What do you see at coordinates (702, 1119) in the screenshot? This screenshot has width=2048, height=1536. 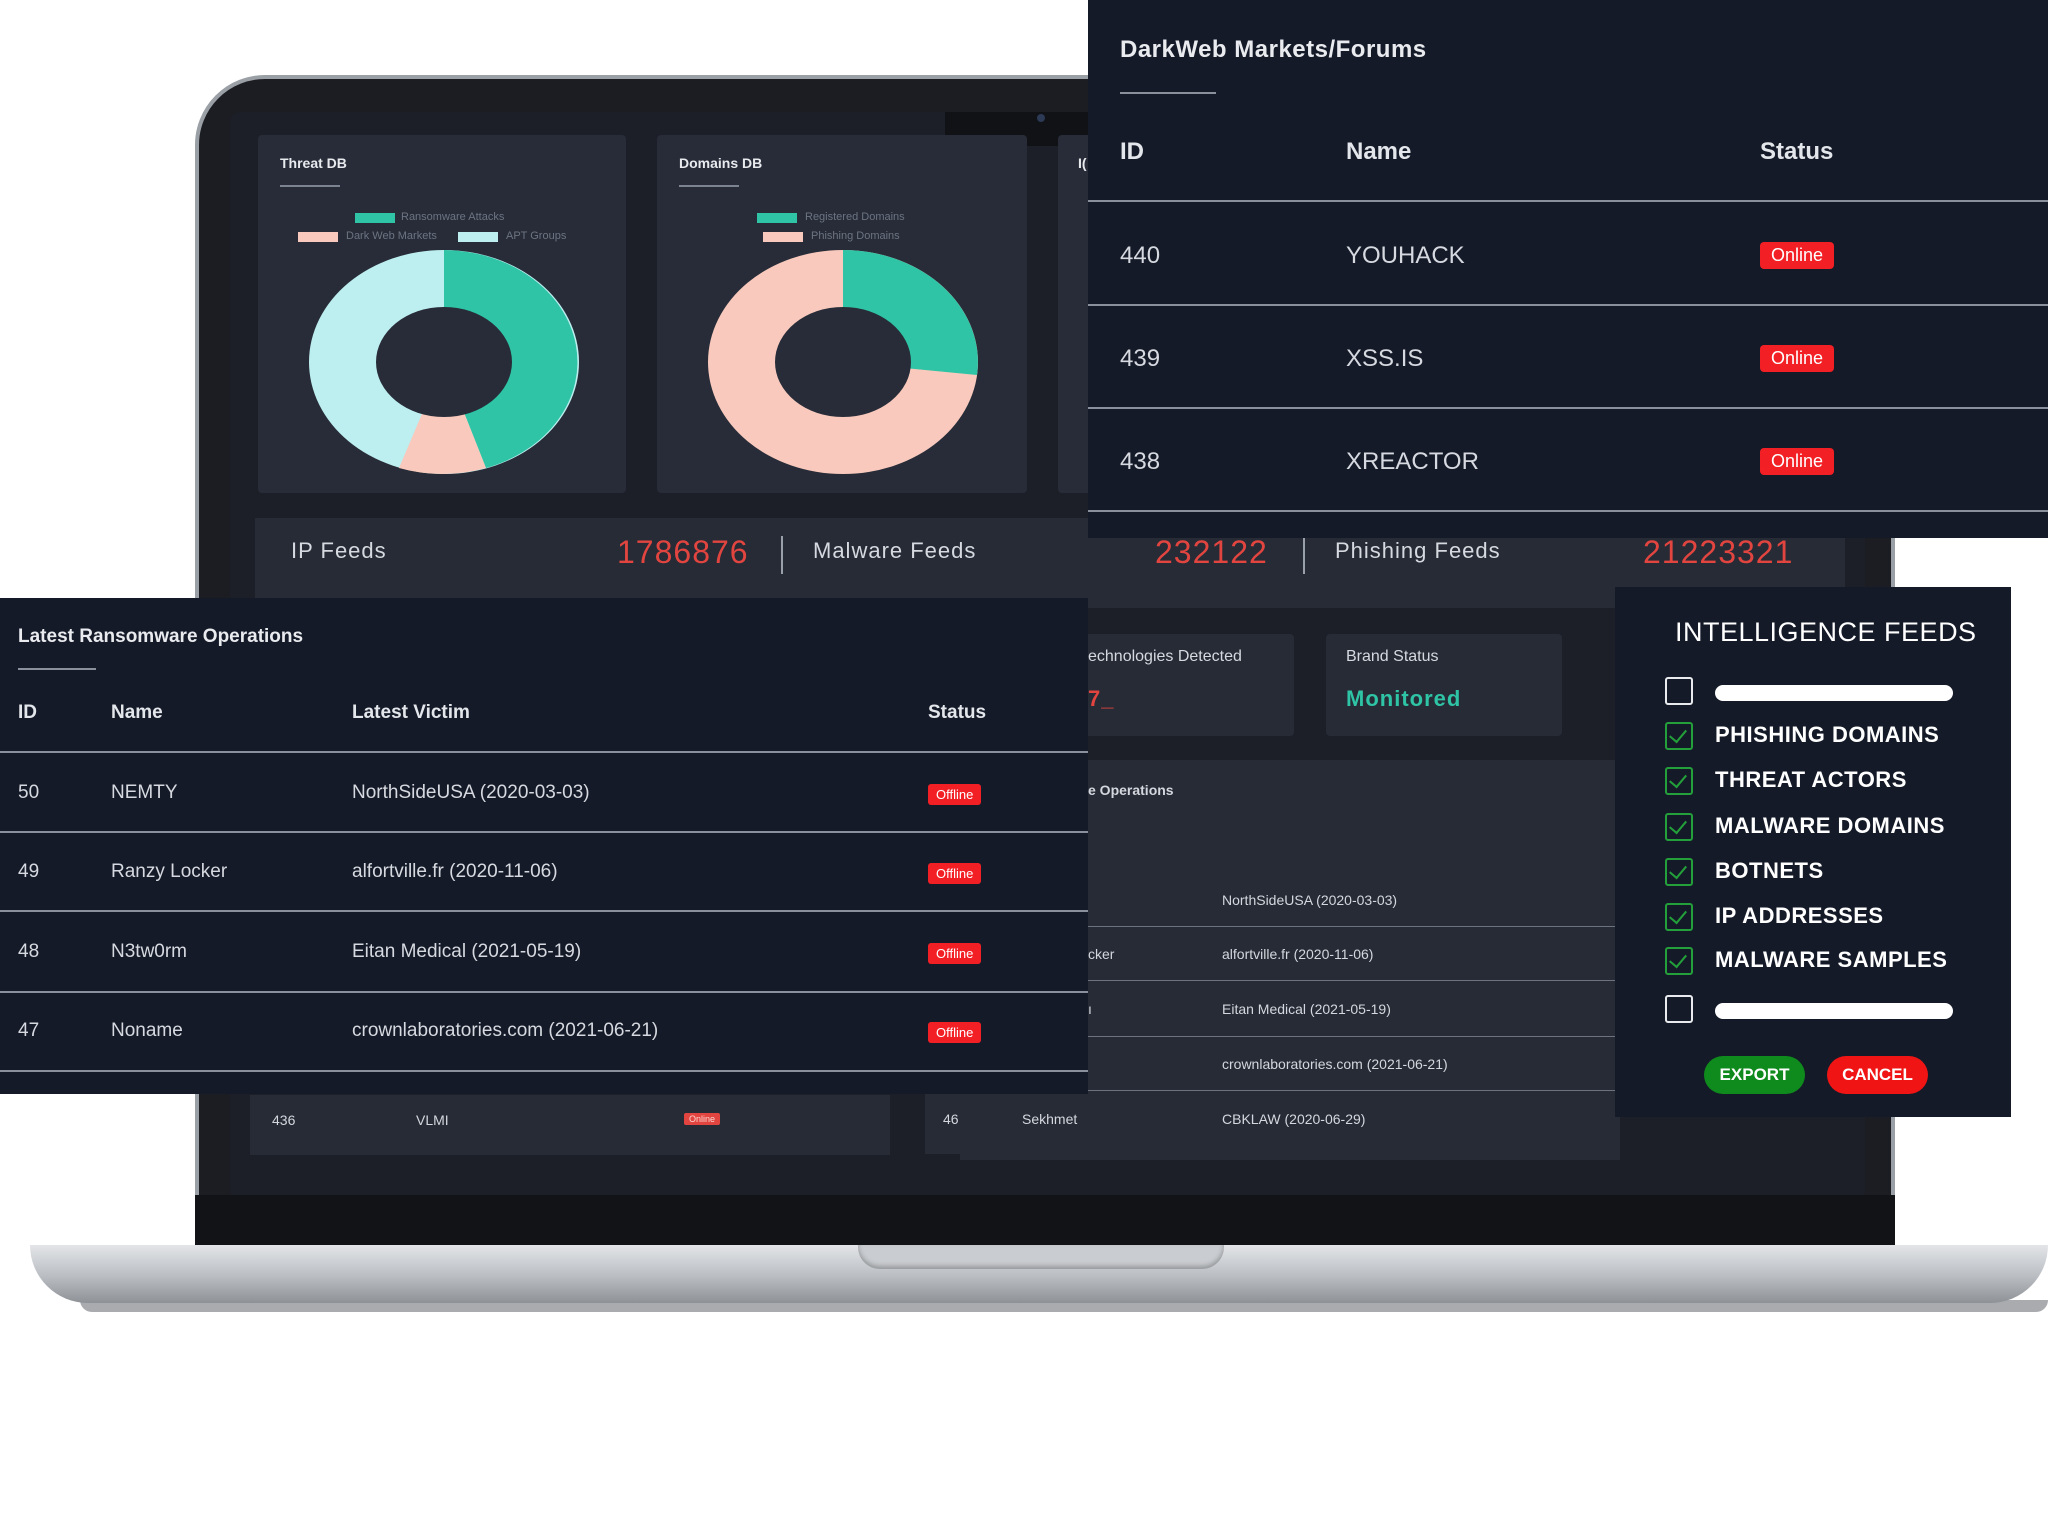 I see `bg-market-status: Online` at bounding box center [702, 1119].